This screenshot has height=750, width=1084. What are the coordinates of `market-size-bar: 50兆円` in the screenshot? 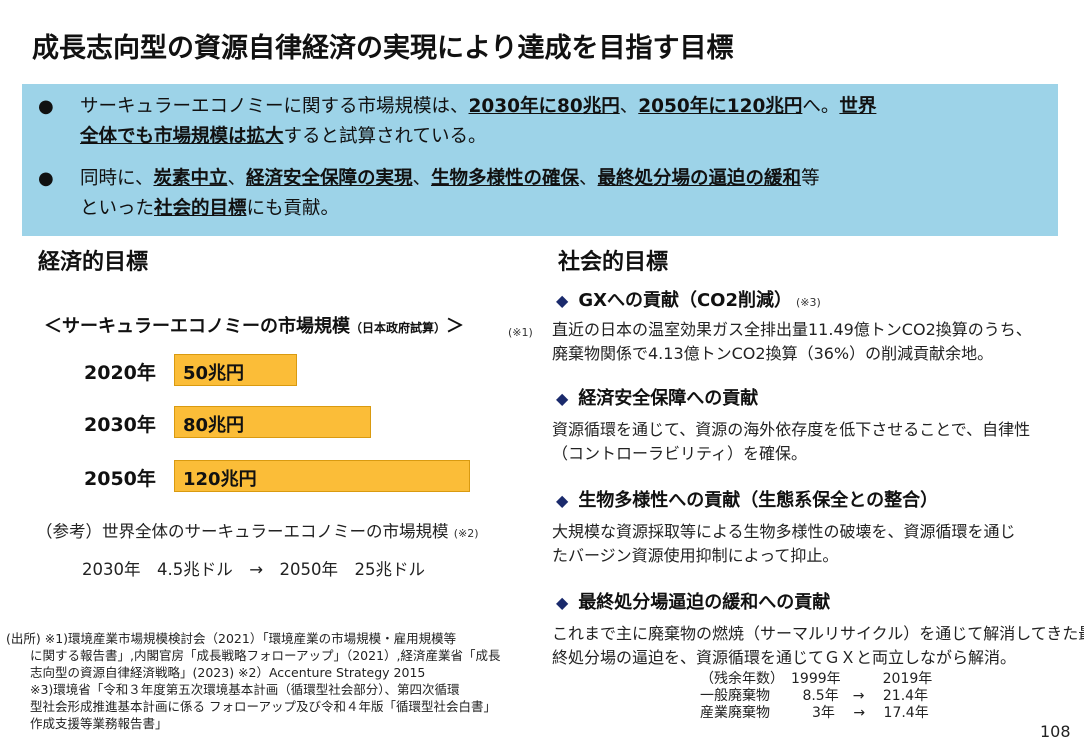 It's located at (235, 370).